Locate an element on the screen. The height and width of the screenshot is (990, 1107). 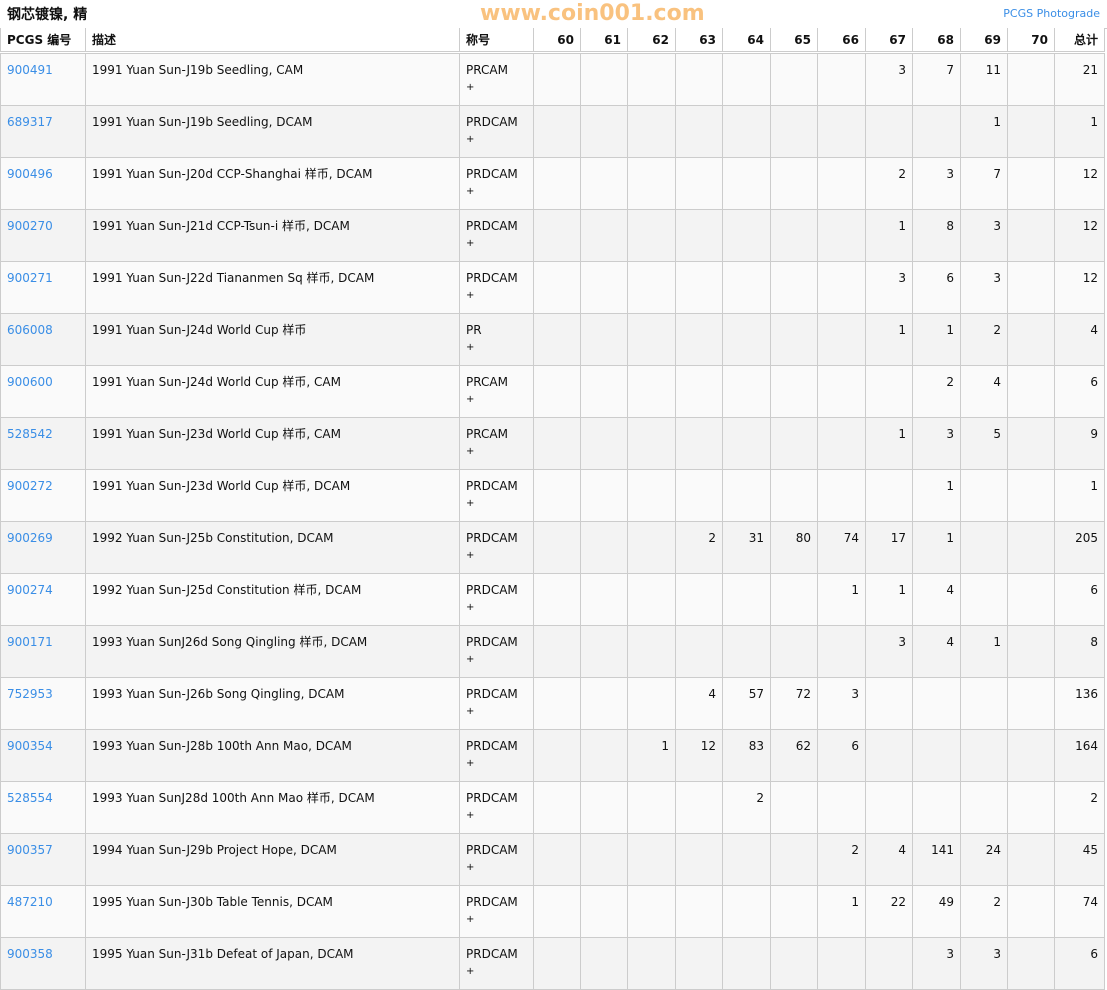
pcgs-number-cell: 487210 is located at coordinates (43, 911).